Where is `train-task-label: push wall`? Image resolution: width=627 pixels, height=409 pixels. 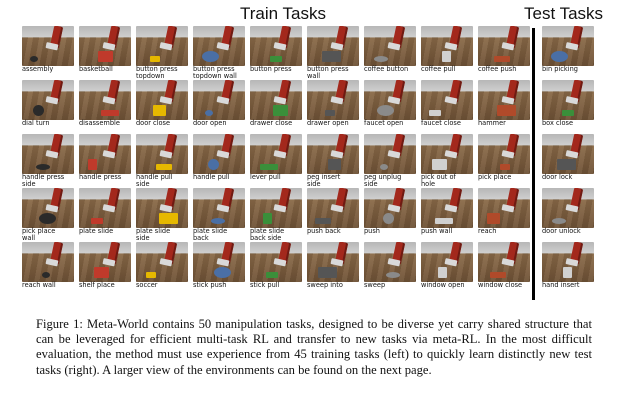
train-task-label: push wall is located at coordinates (437, 231).